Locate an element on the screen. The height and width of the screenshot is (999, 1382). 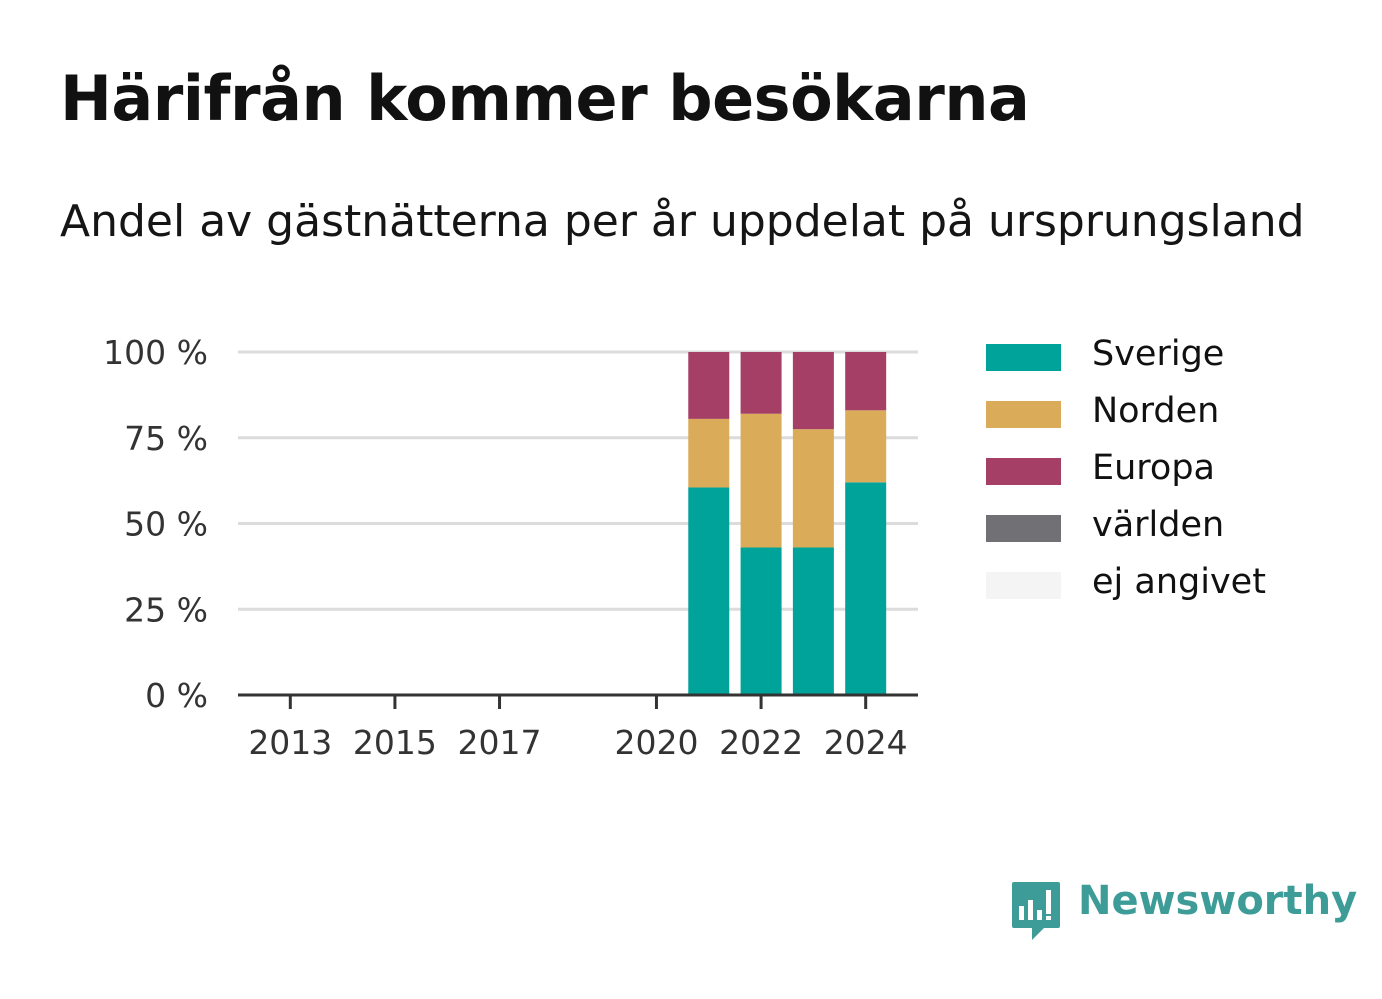
bar-segment-Europa-2023 is located at coordinates (813, 391).